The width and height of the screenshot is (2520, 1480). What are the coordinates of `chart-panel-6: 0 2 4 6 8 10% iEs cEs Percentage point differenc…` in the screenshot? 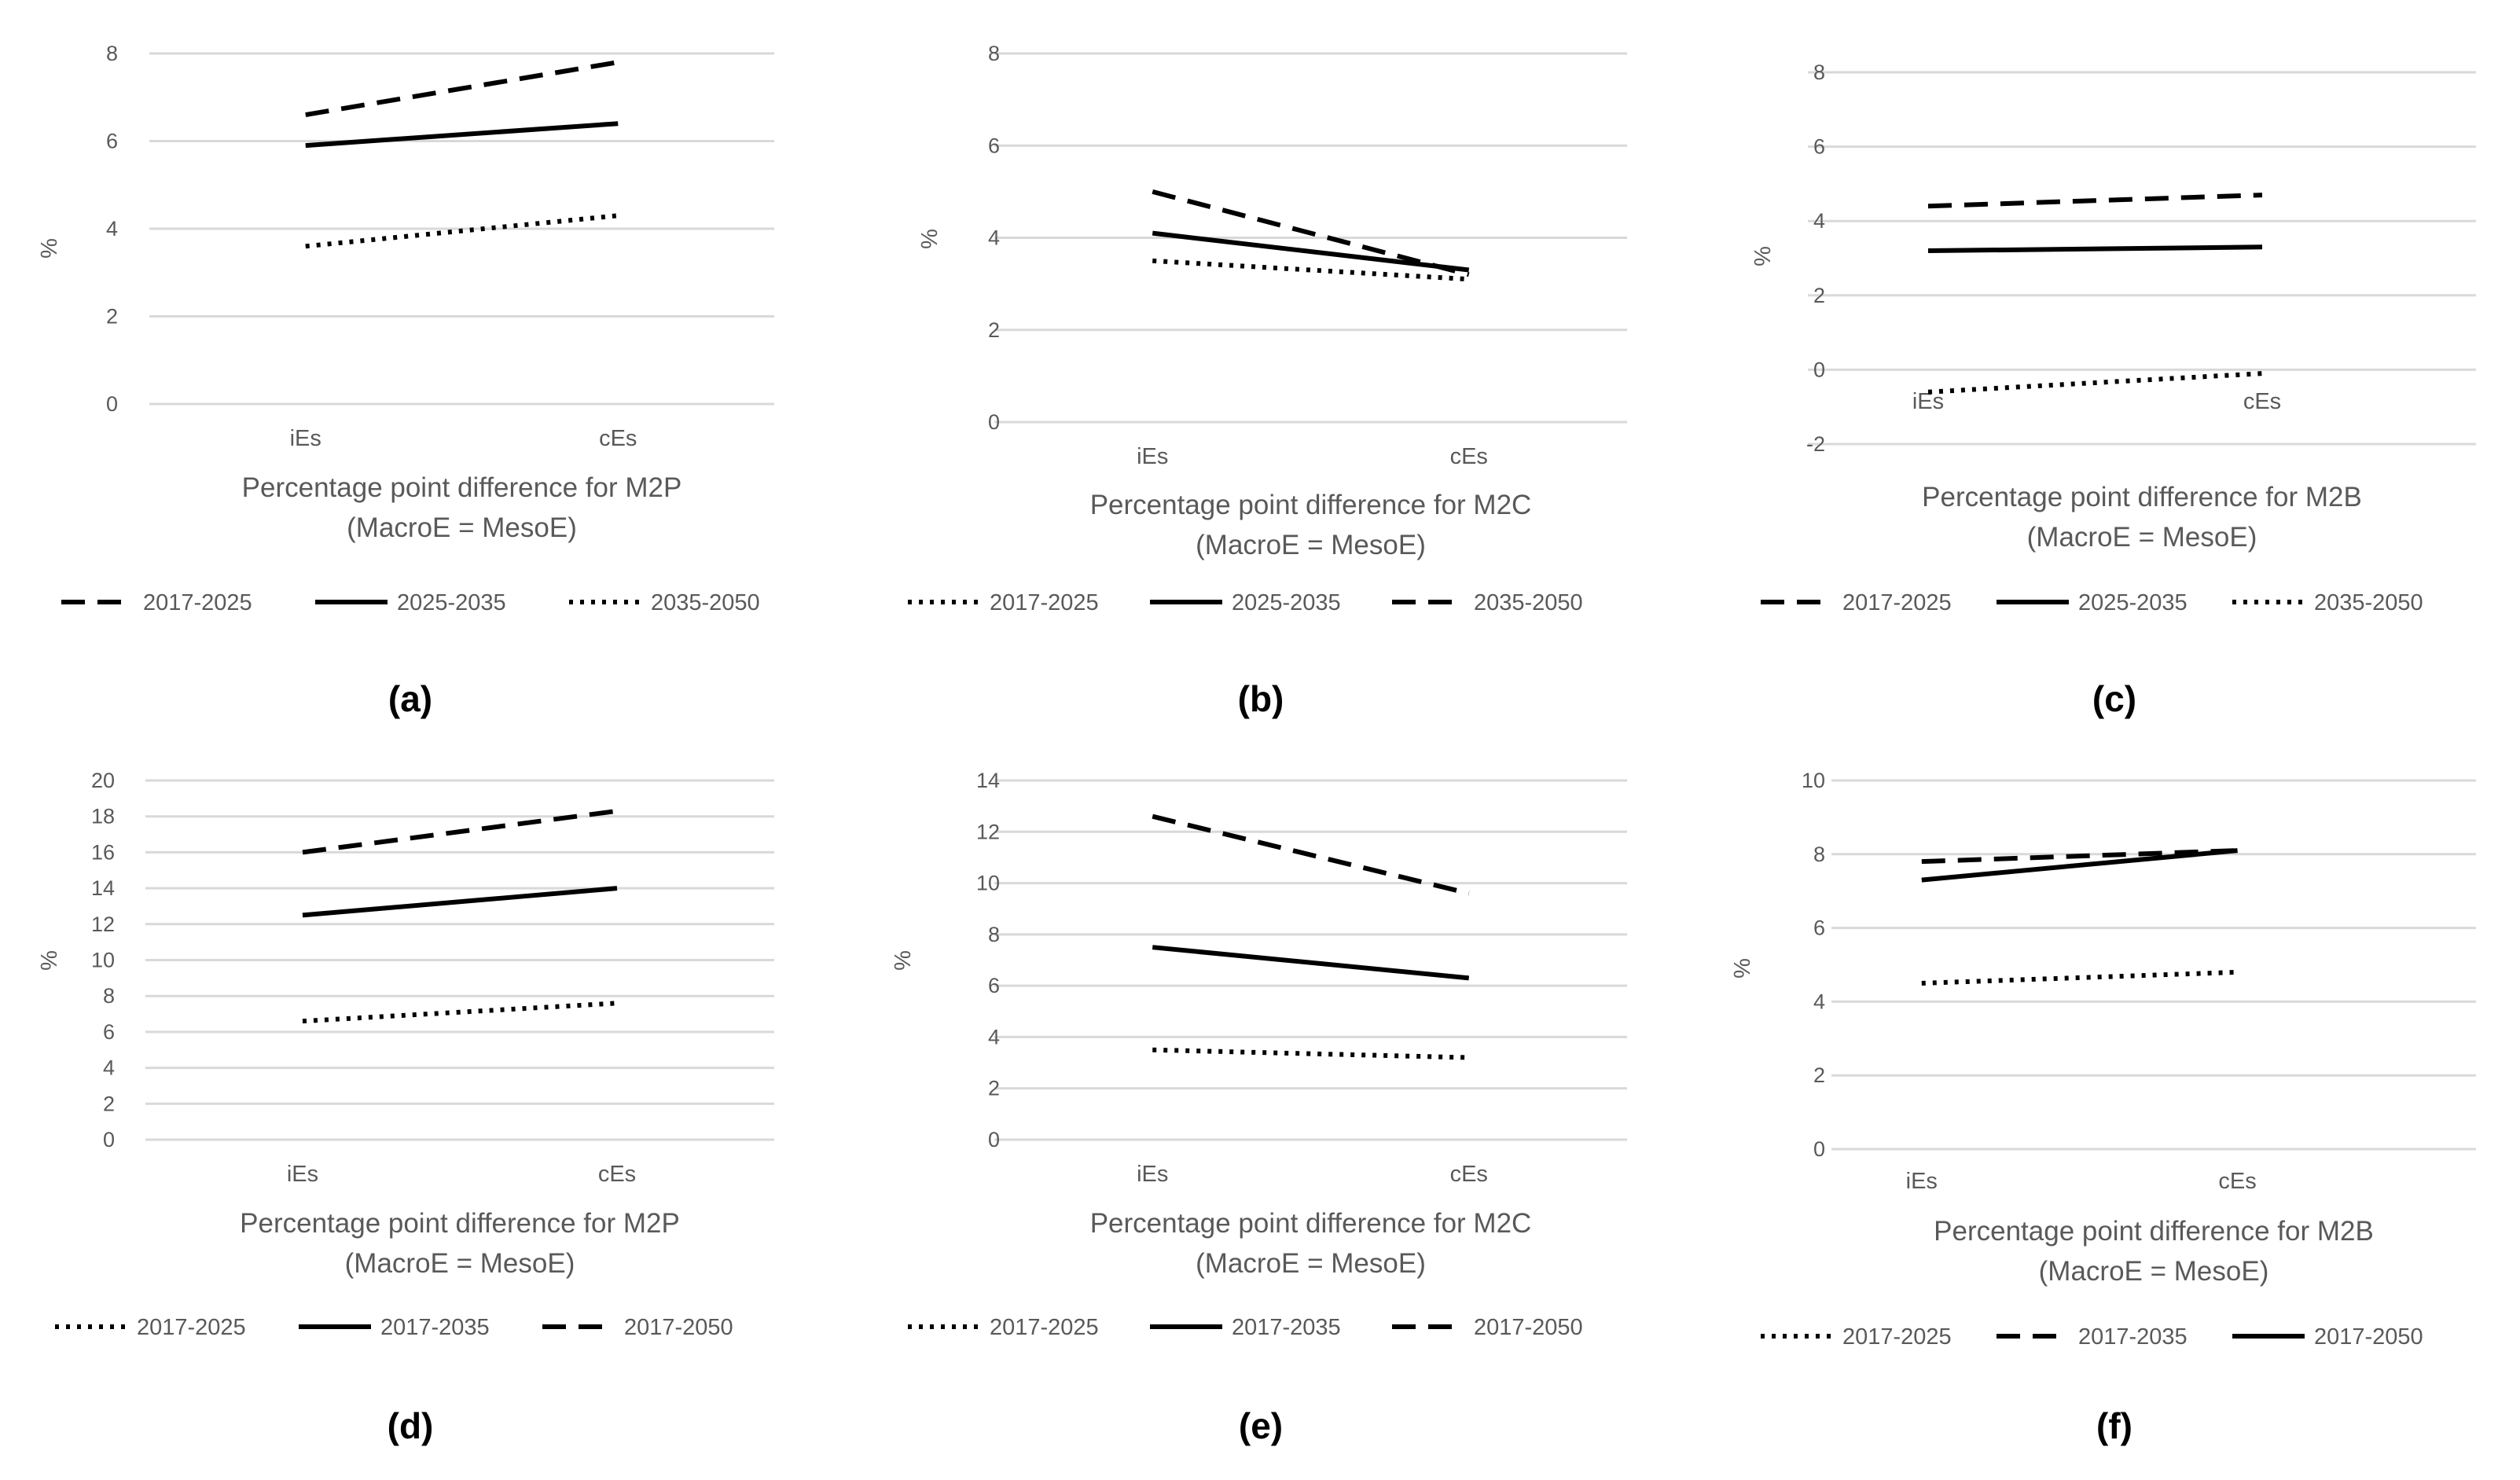 It's located at (2103, 1107).